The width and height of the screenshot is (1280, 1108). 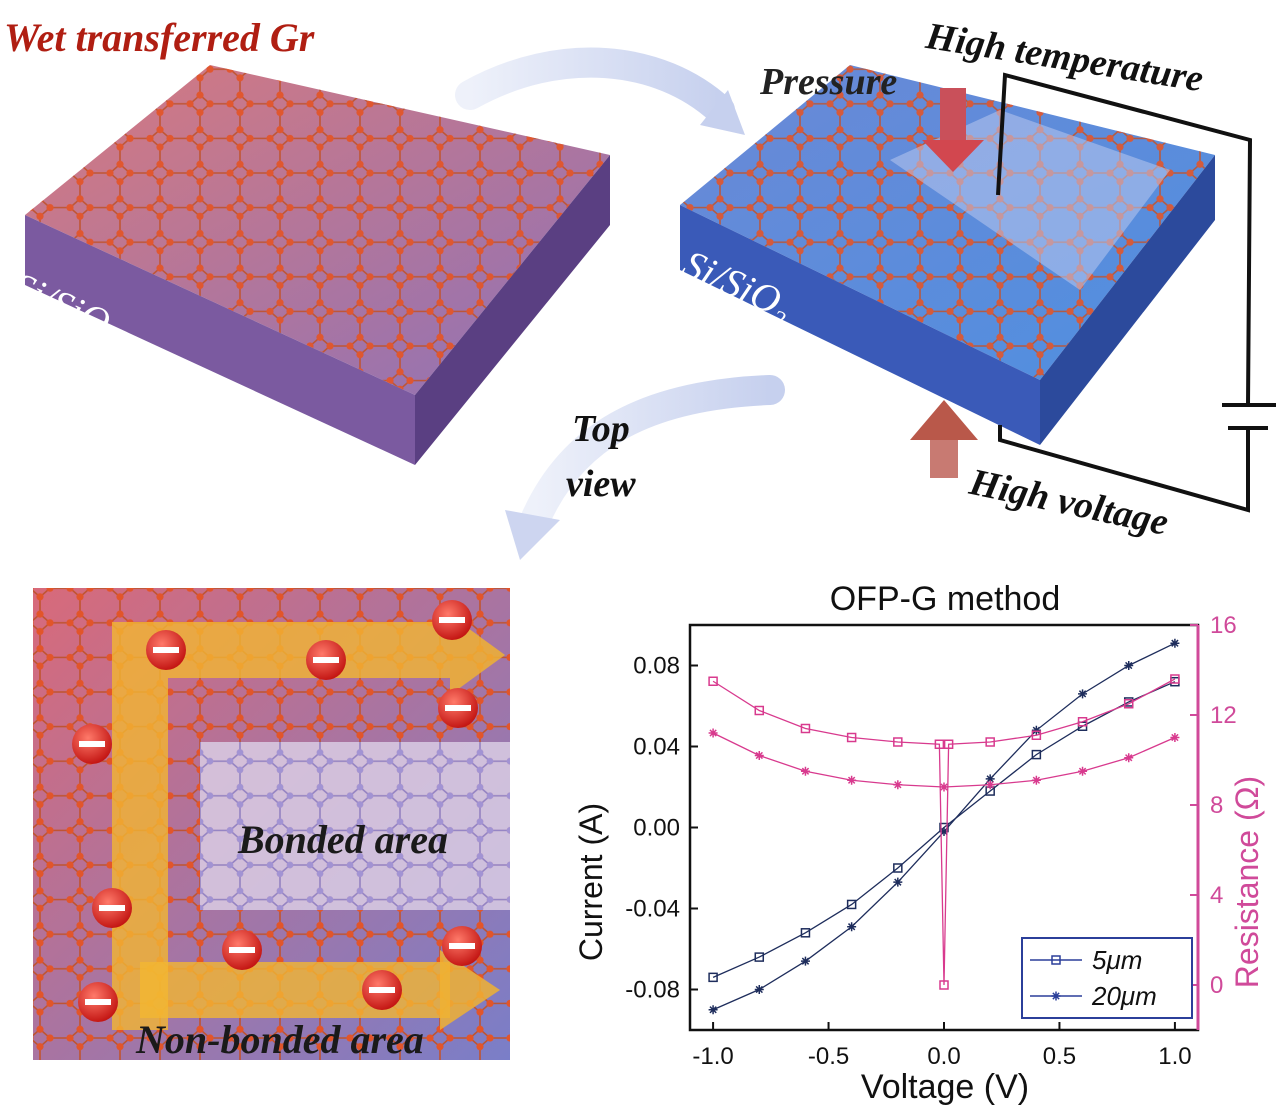 What do you see at coordinates (1216, 895) in the screenshot?
I see `y-tick-label-right: 4` at bounding box center [1216, 895].